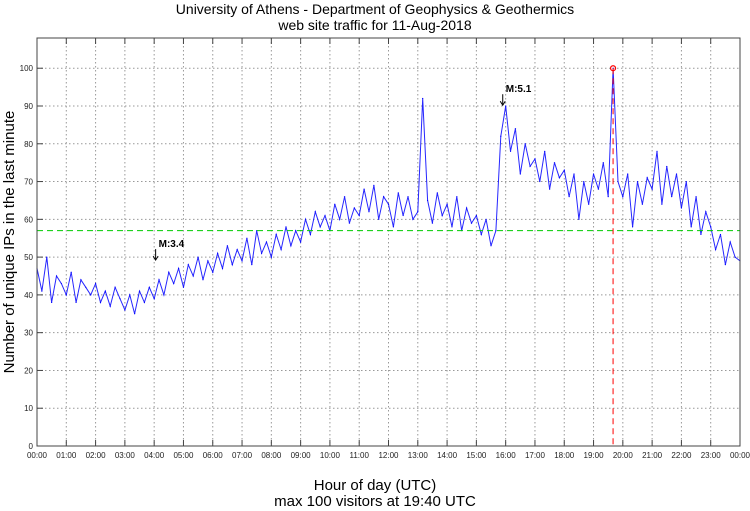 The width and height of the screenshot is (750, 511). What do you see at coordinates (375, 485) in the screenshot?
I see `x-axis-label: Hour of day (UTC)` at bounding box center [375, 485].